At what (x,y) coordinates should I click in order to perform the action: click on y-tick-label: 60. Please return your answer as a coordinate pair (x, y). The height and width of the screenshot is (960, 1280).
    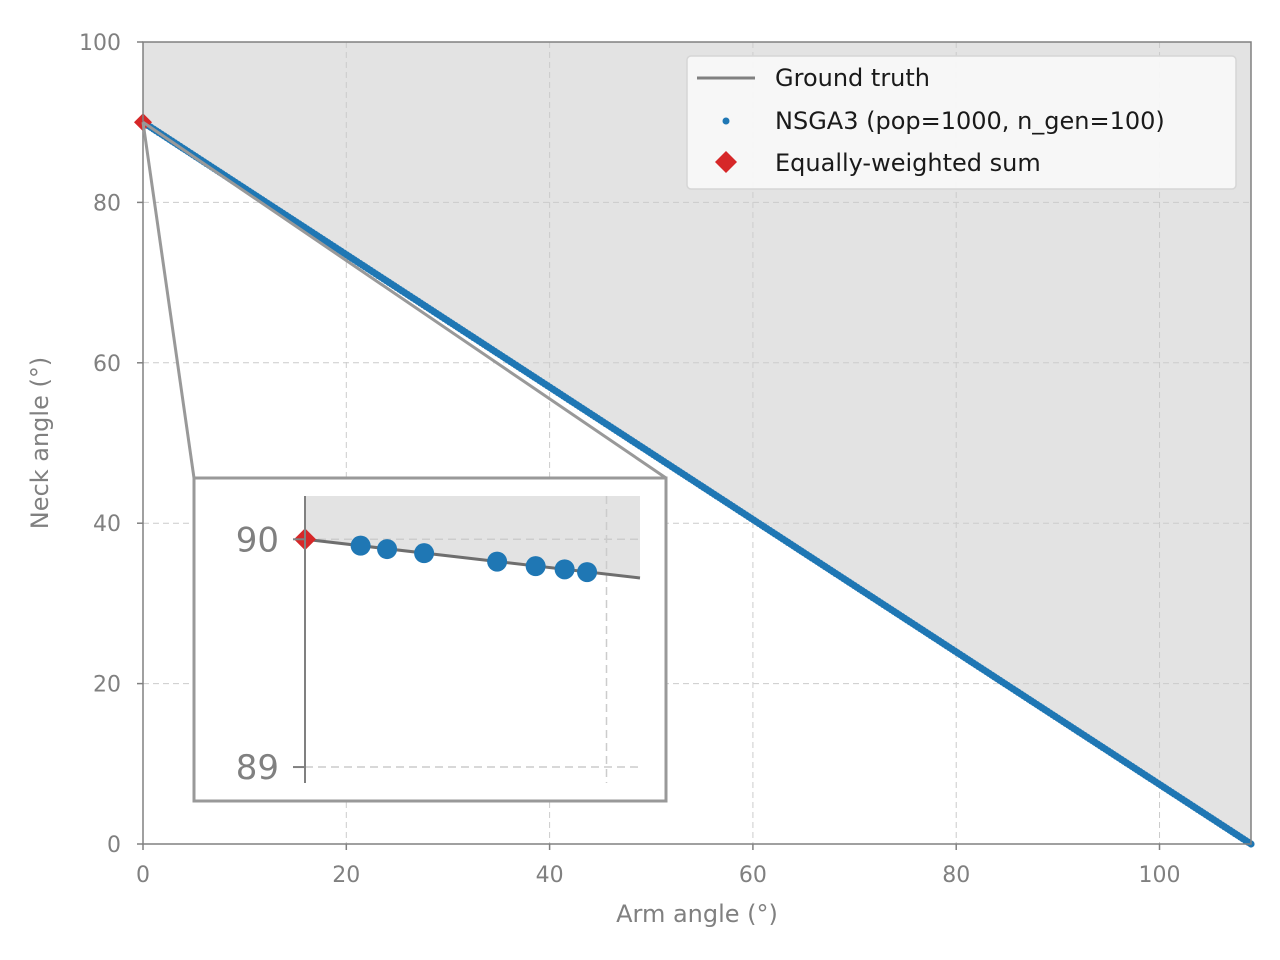
    Looking at the image, I should click on (107, 364).